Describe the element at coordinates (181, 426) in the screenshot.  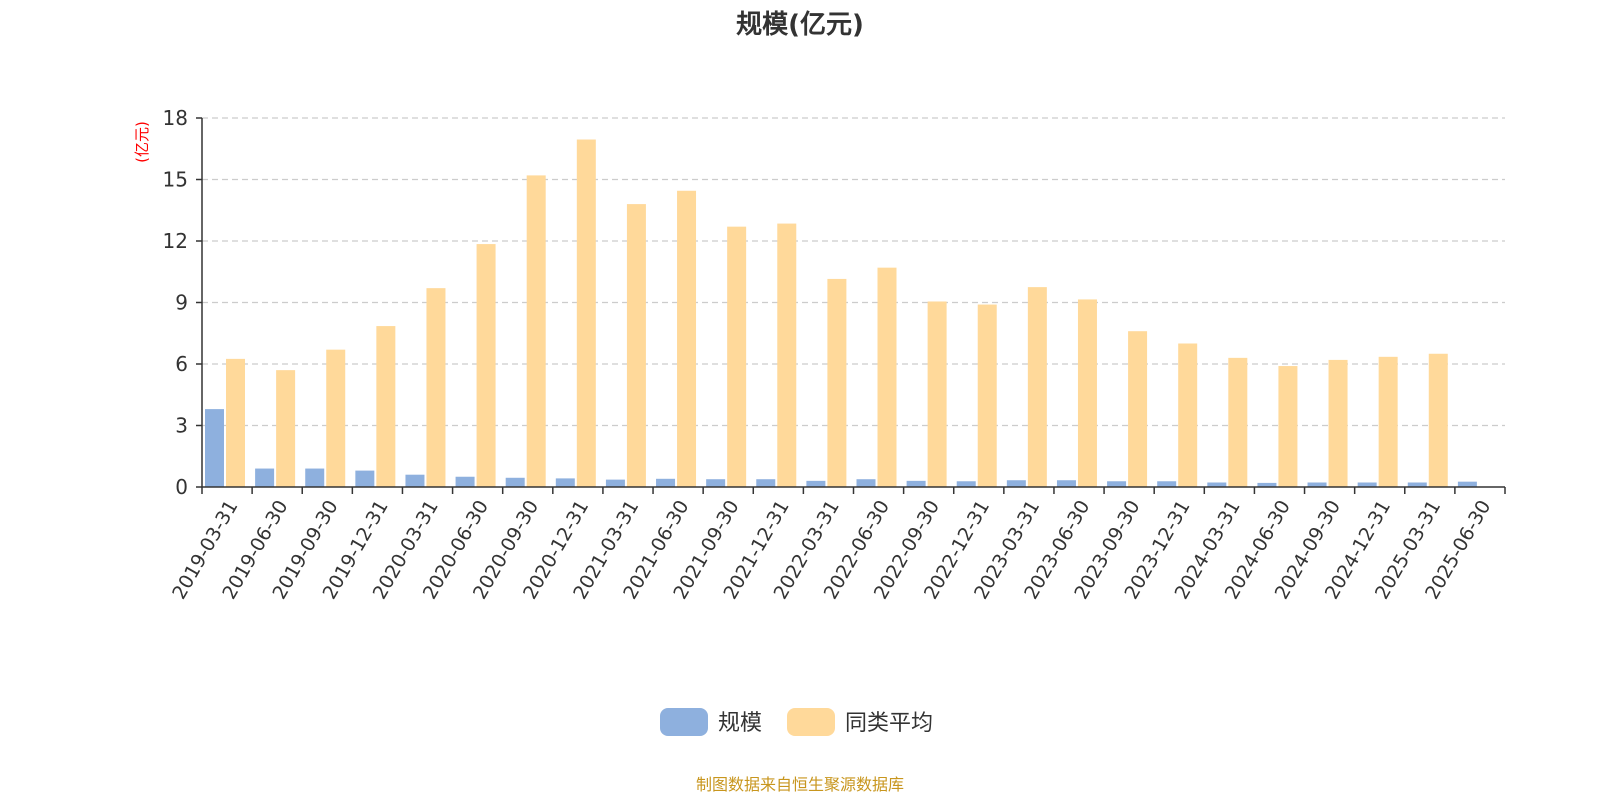
I see `y-tick-label: 3` at that location.